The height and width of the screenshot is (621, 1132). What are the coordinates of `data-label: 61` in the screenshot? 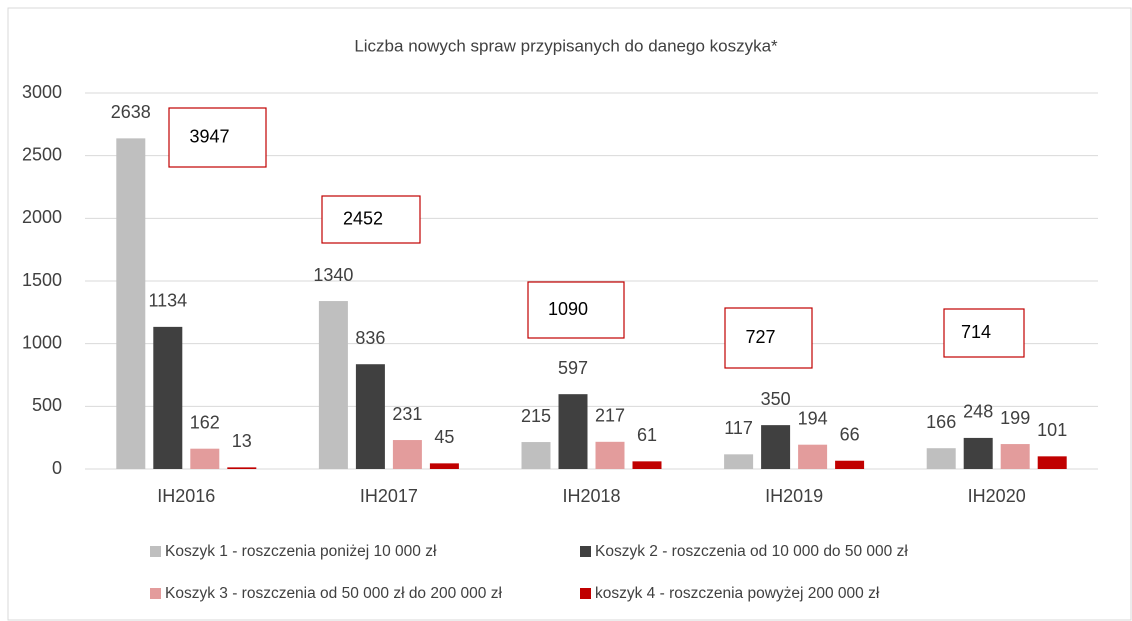 It's located at (647, 435).